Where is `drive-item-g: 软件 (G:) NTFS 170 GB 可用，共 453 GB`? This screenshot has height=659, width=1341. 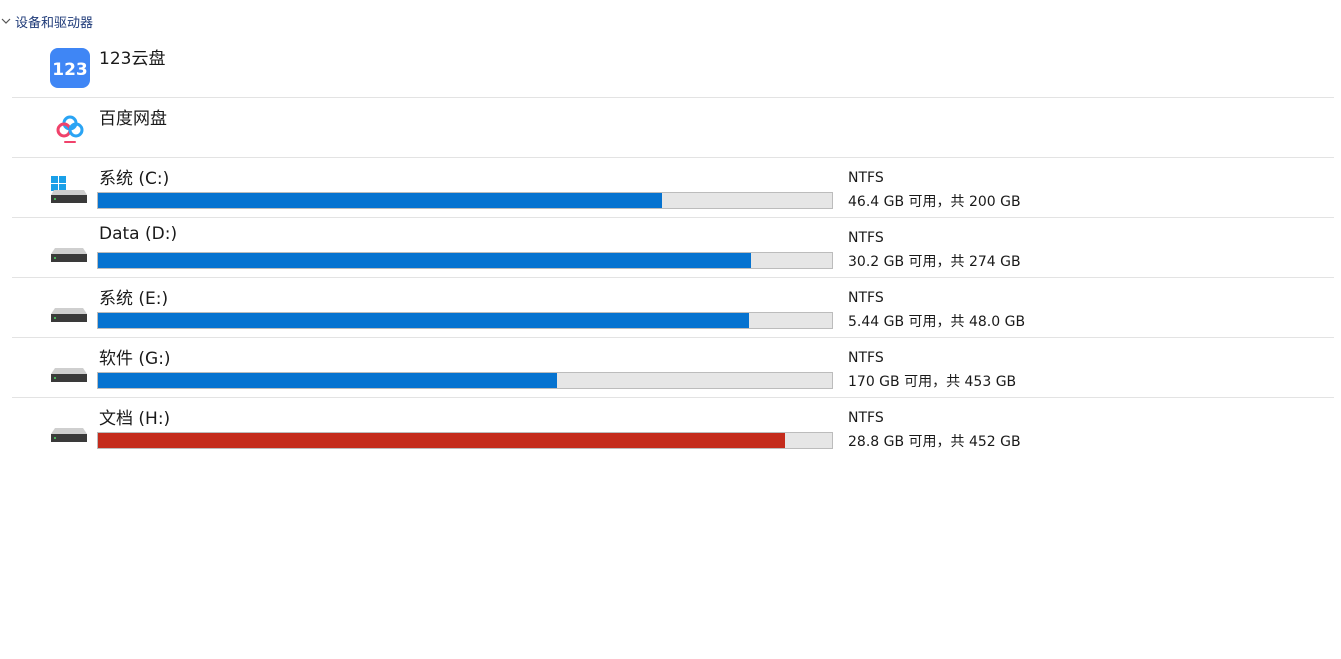 drive-item-g: 软件 (G:) NTFS 170 GB 可用，共 453 GB is located at coordinates (673, 368).